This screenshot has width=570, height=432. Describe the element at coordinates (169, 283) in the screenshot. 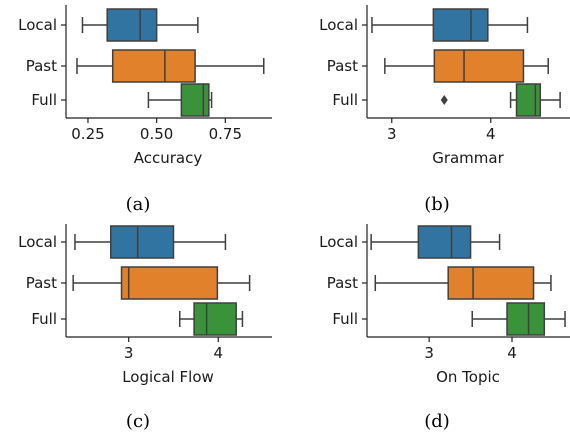

I see `panel-c-past-box` at that location.